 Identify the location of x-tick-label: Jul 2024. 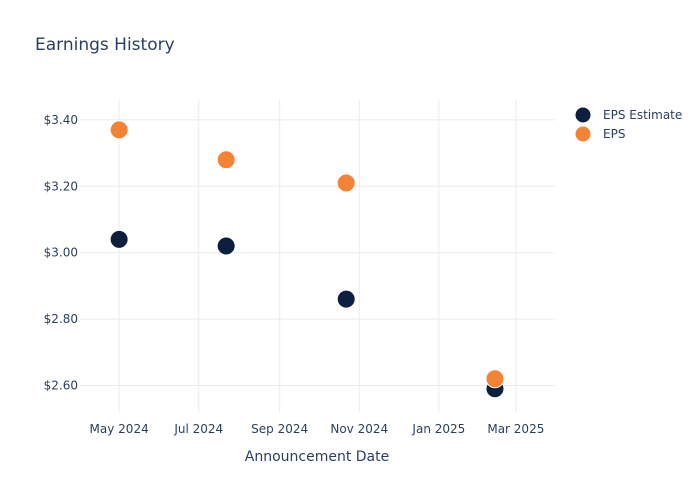
(198, 429).